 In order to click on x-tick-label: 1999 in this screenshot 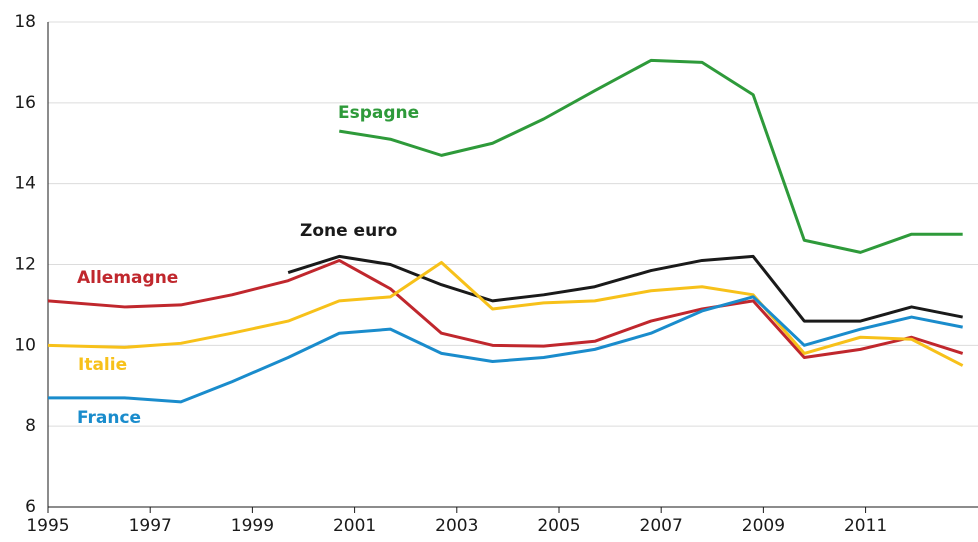, I will do `click(252, 526)`.